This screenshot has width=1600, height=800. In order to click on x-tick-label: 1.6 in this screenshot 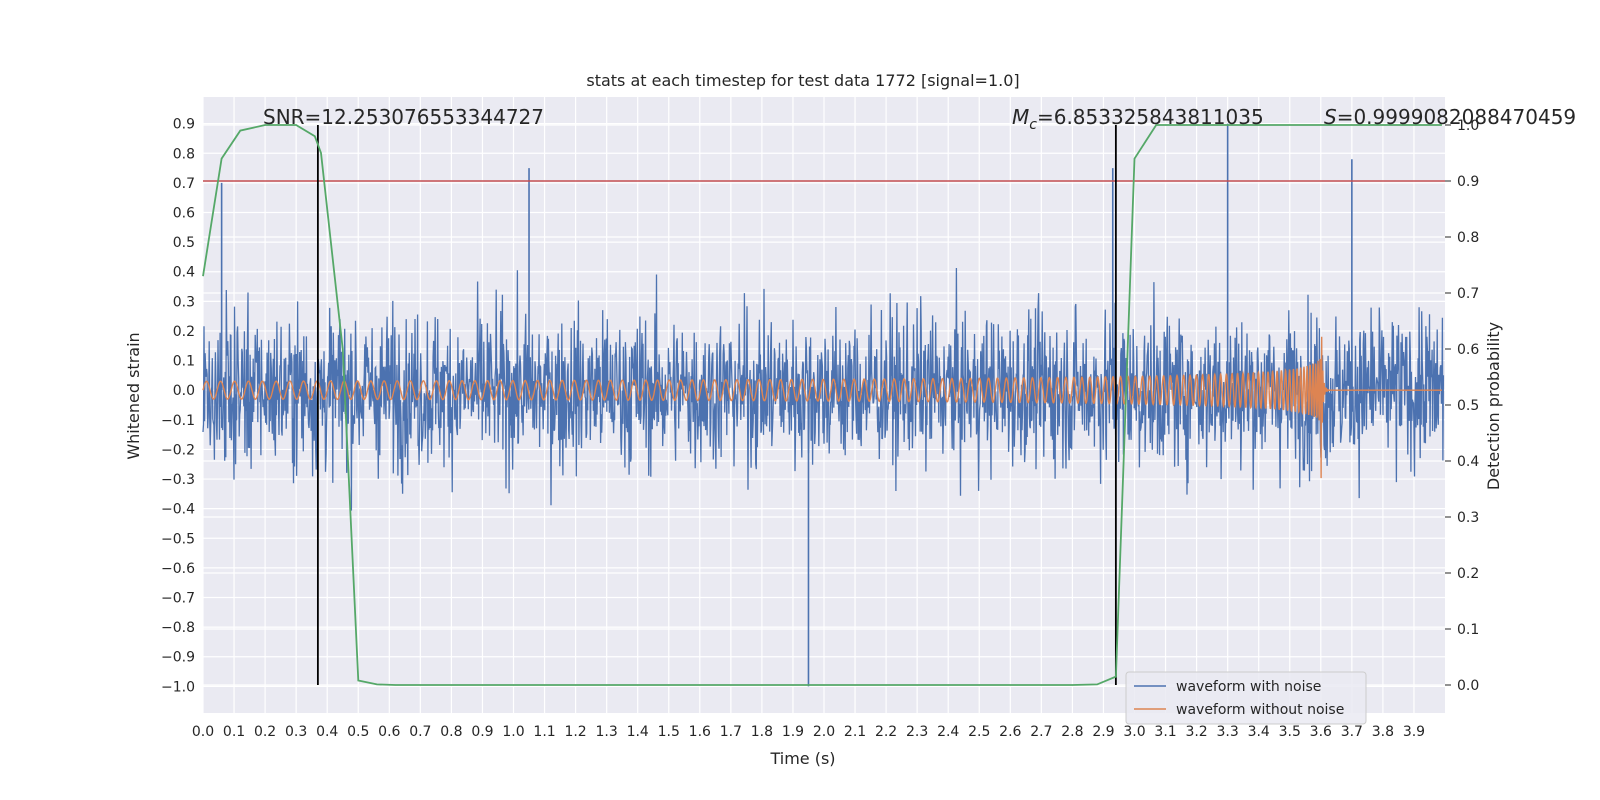, I will do `click(700, 732)`.